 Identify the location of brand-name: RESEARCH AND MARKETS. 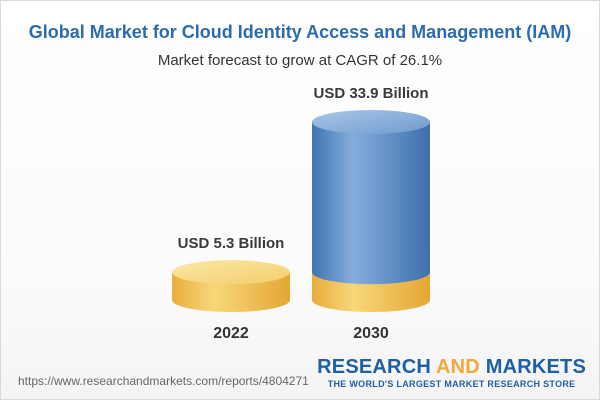
(451, 367).